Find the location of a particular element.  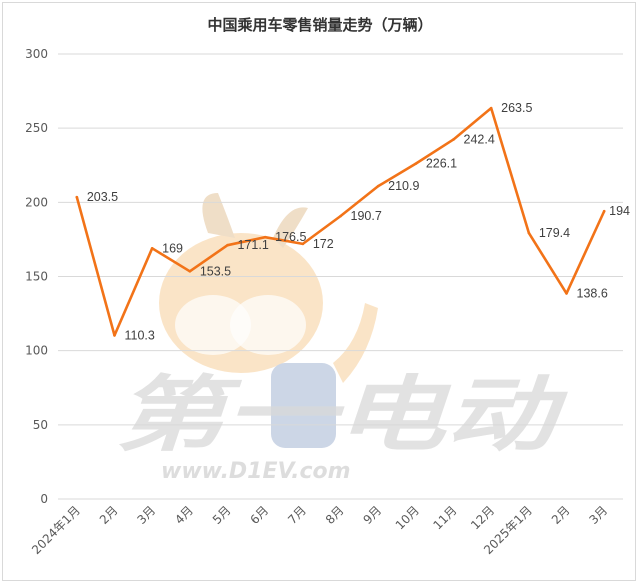

watermark-url: www.D1EV.com is located at coordinates (256, 471).